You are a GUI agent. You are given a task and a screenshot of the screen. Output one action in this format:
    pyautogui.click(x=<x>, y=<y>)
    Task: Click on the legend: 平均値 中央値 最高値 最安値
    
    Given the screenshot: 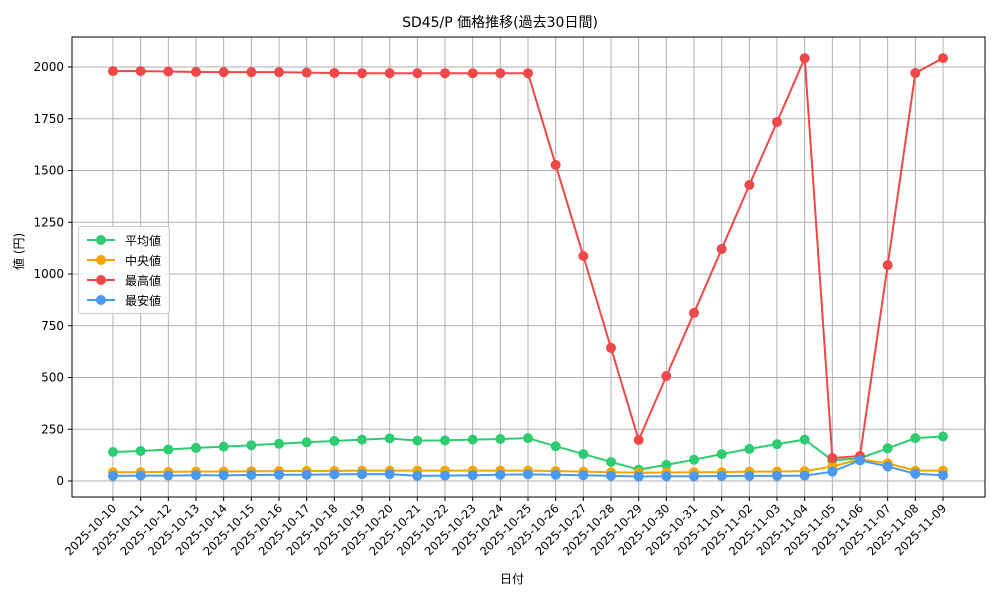 What is the action you would take?
    pyautogui.click(x=124, y=270)
    